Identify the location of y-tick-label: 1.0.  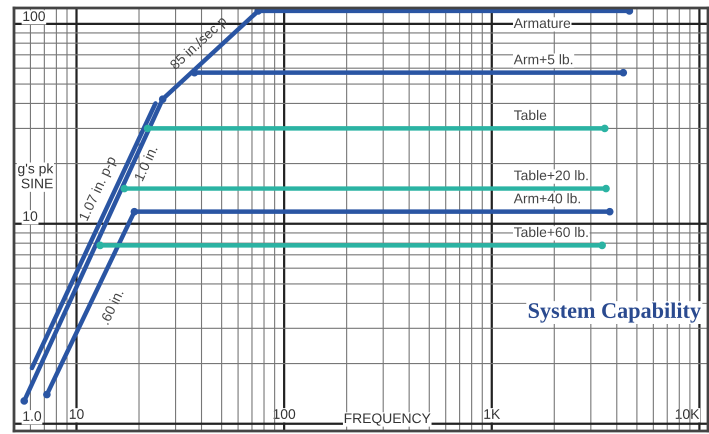
(32, 416).